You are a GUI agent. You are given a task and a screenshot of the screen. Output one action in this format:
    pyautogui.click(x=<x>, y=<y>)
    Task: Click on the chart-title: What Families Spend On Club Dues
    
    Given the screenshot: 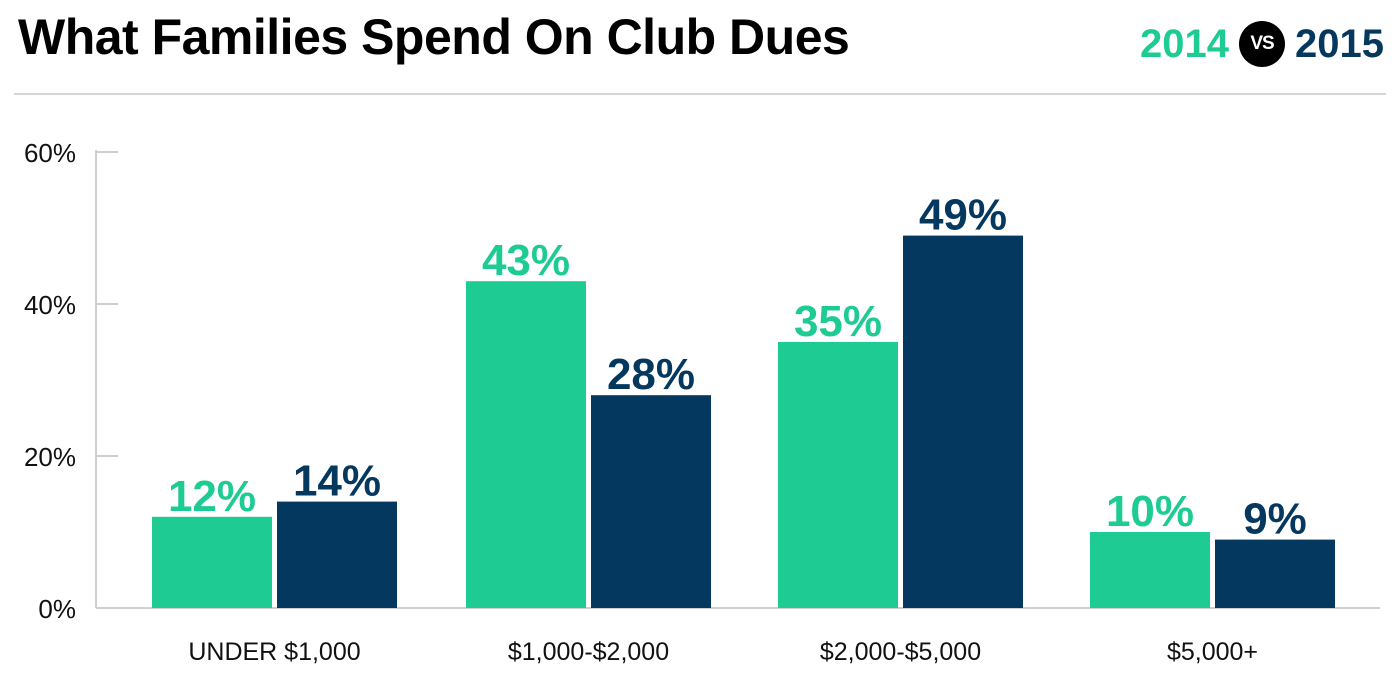 What is the action you would take?
    pyautogui.click(x=434, y=37)
    